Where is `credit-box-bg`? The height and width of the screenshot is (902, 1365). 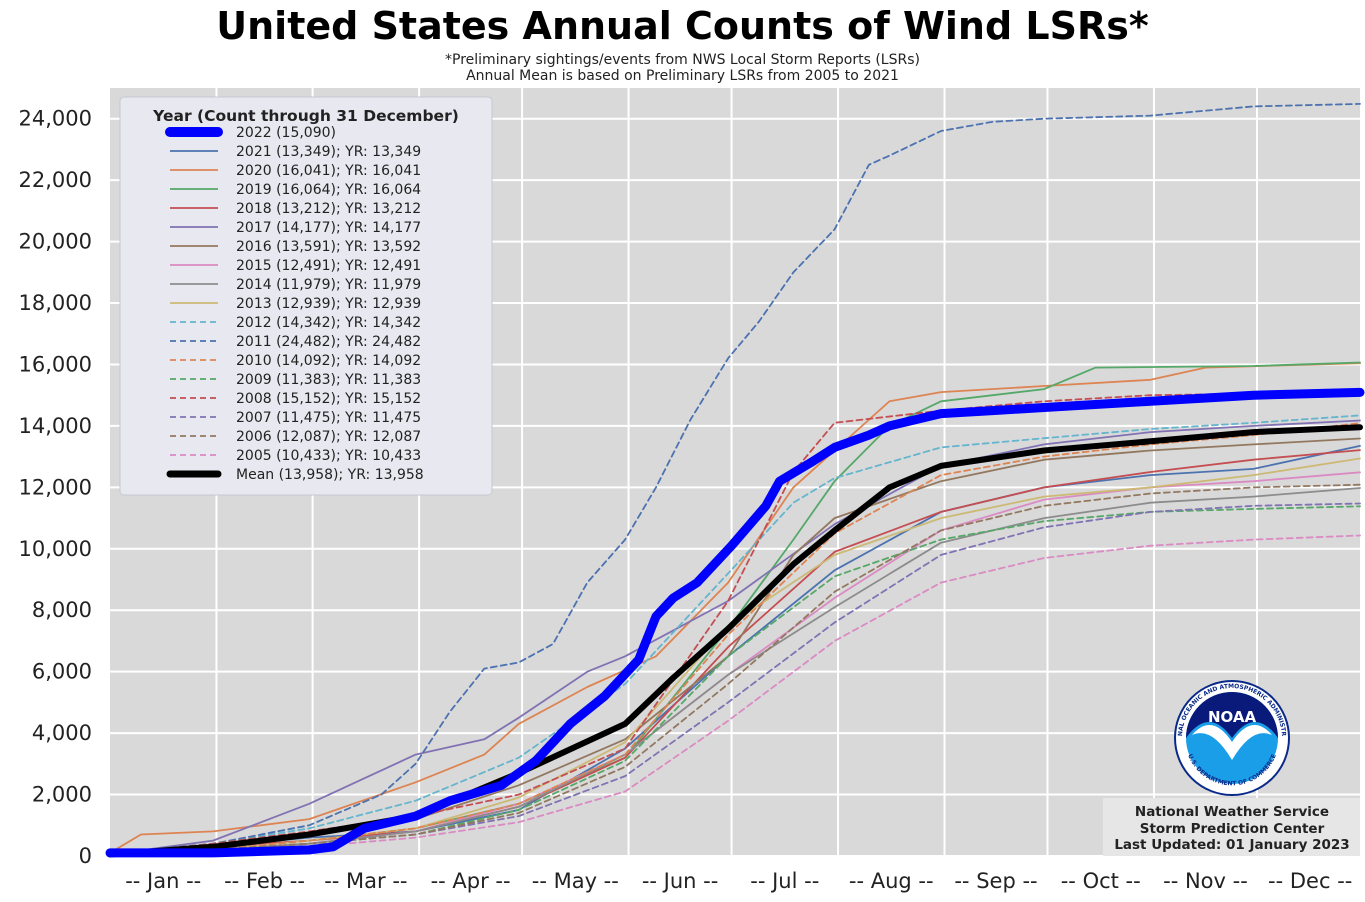
credit-box-bg is located at coordinates (1231, 827).